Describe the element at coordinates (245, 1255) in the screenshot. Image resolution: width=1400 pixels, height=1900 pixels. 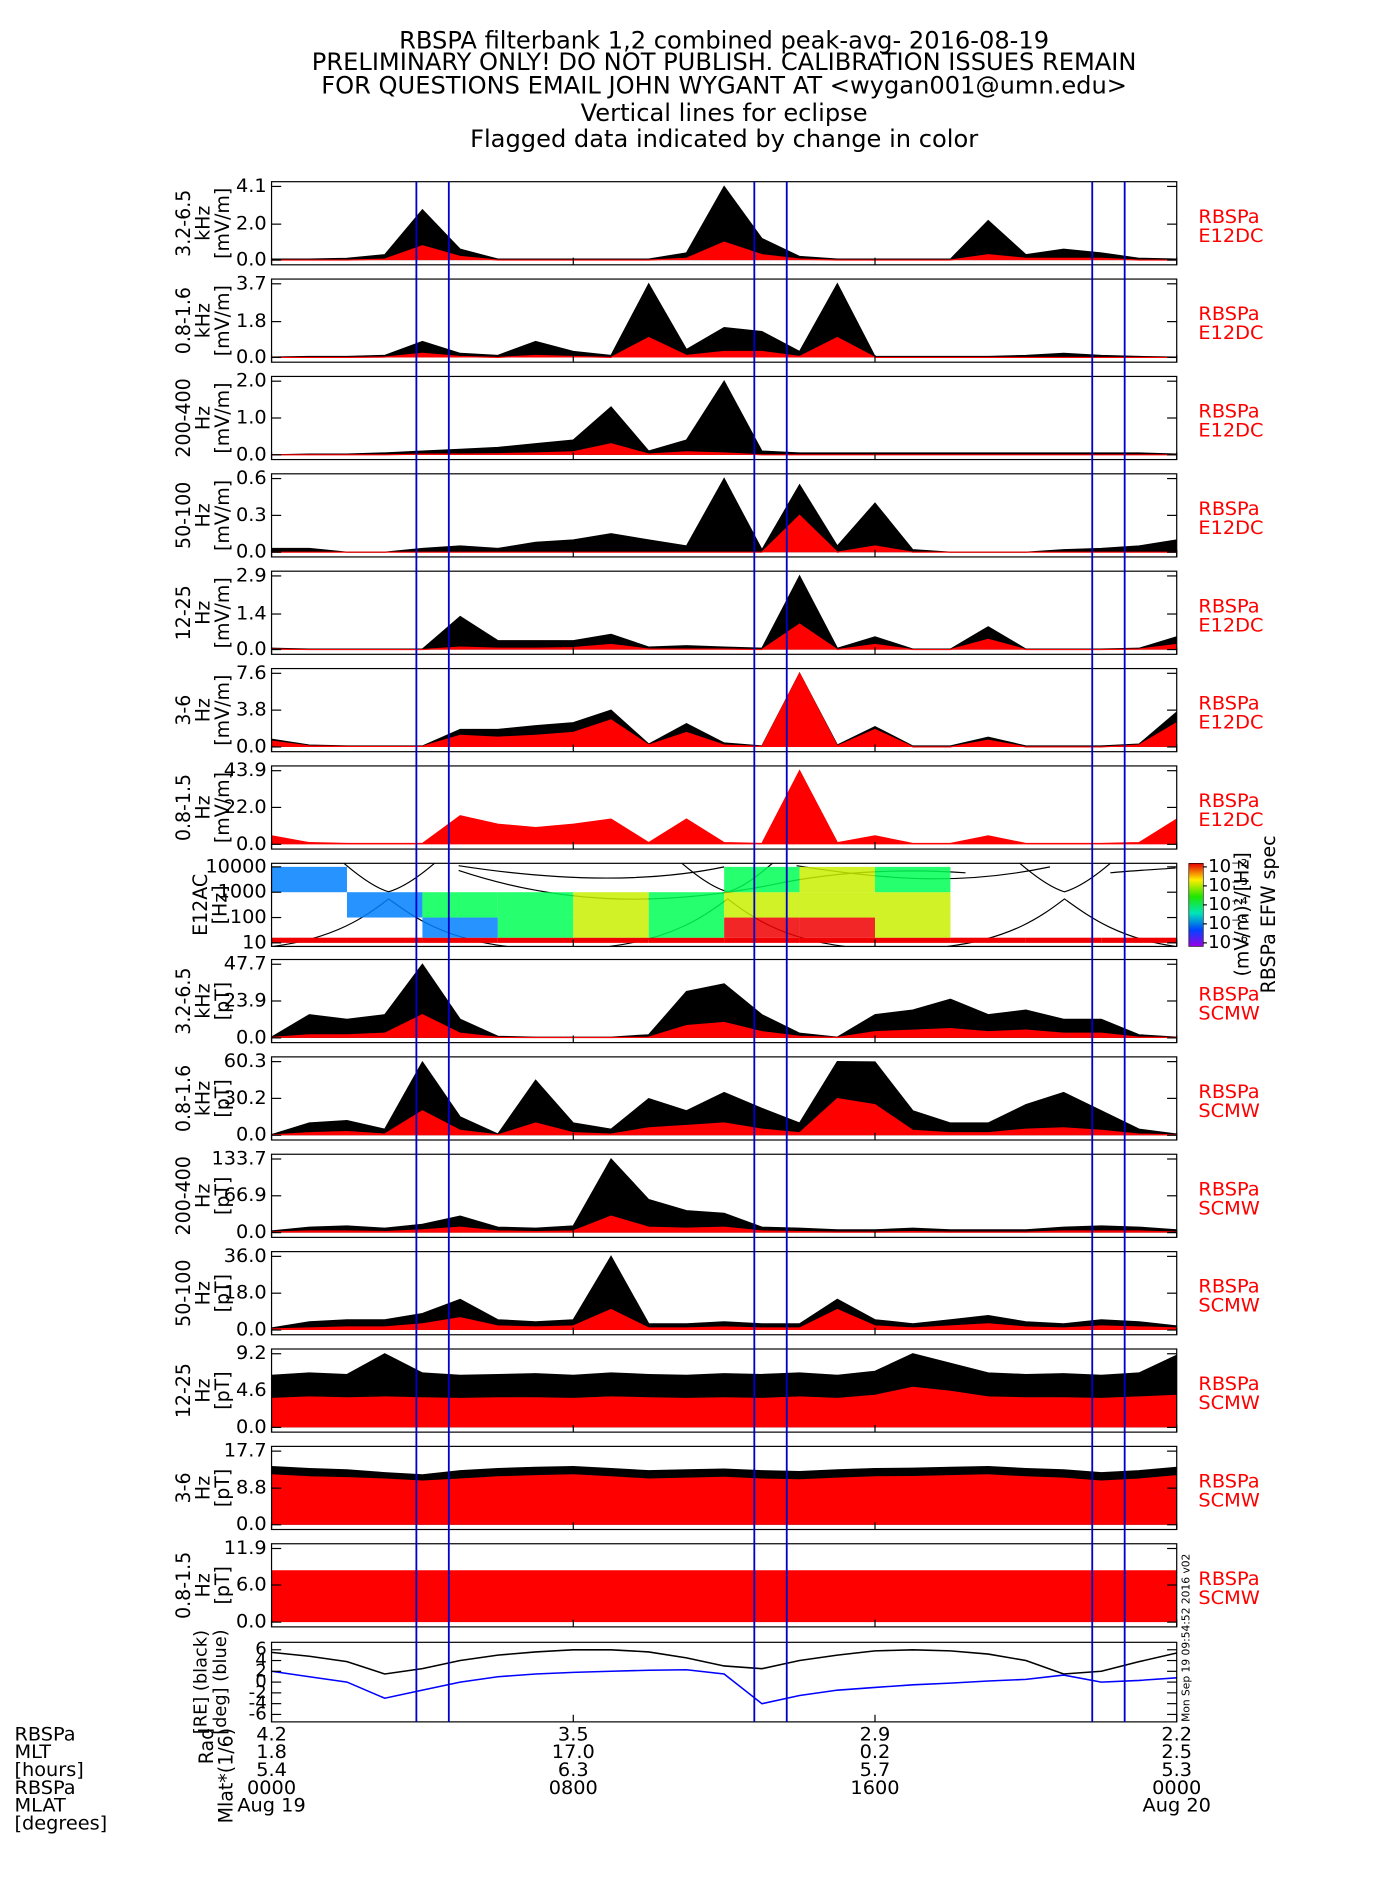
I see `y-tick-label: 36.0` at that location.